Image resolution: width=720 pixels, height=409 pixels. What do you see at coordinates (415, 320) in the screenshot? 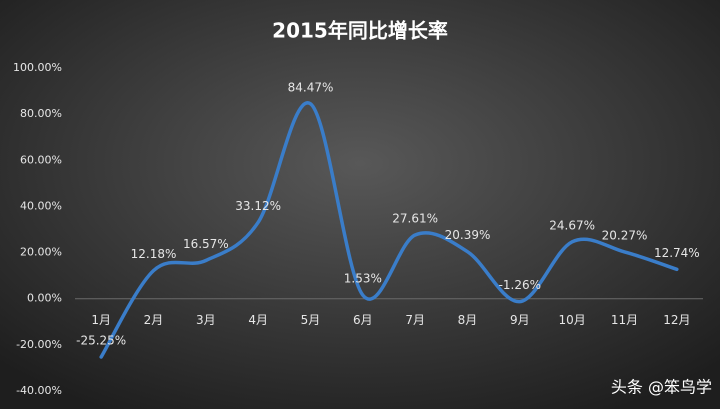
I see `x-tick-label: 7月` at bounding box center [415, 320].